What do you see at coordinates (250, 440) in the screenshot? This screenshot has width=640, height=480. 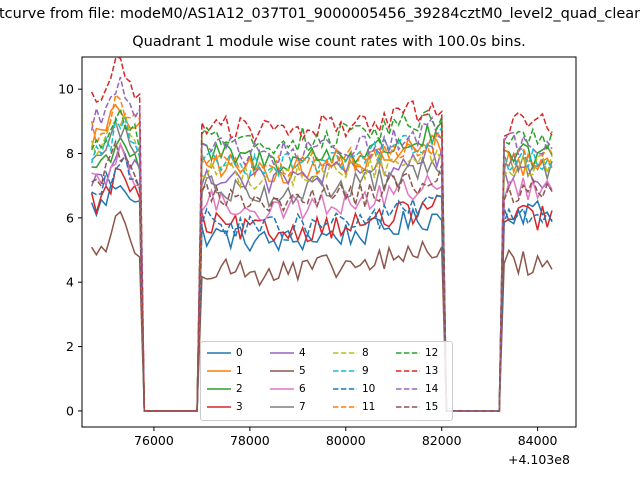 I see `x-tick-label: 78000` at bounding box center [250, 440].